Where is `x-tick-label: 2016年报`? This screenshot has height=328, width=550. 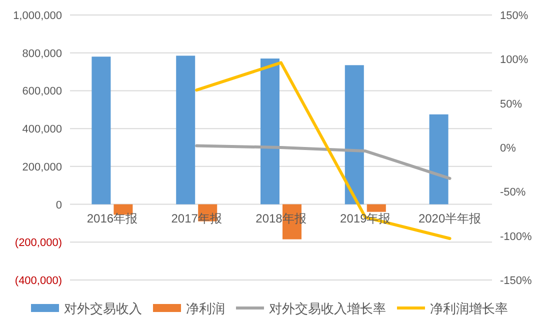 x-tick-label: 2016年报 is located at coordinates (112, 218).